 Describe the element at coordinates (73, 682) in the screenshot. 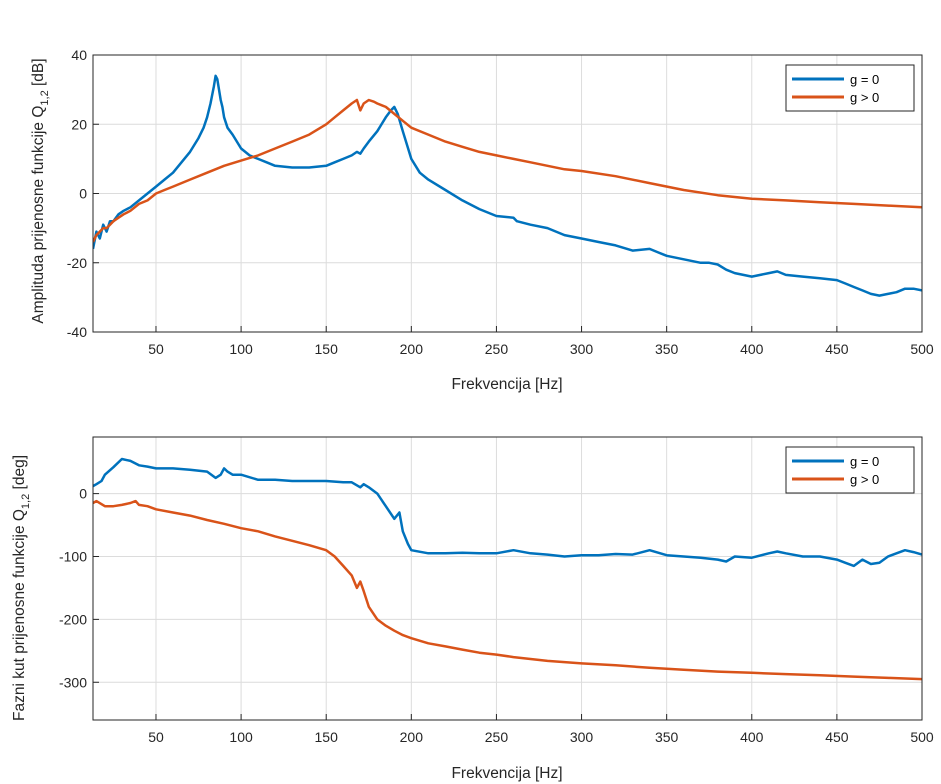

I see `y-tick-label: -300` at that location.